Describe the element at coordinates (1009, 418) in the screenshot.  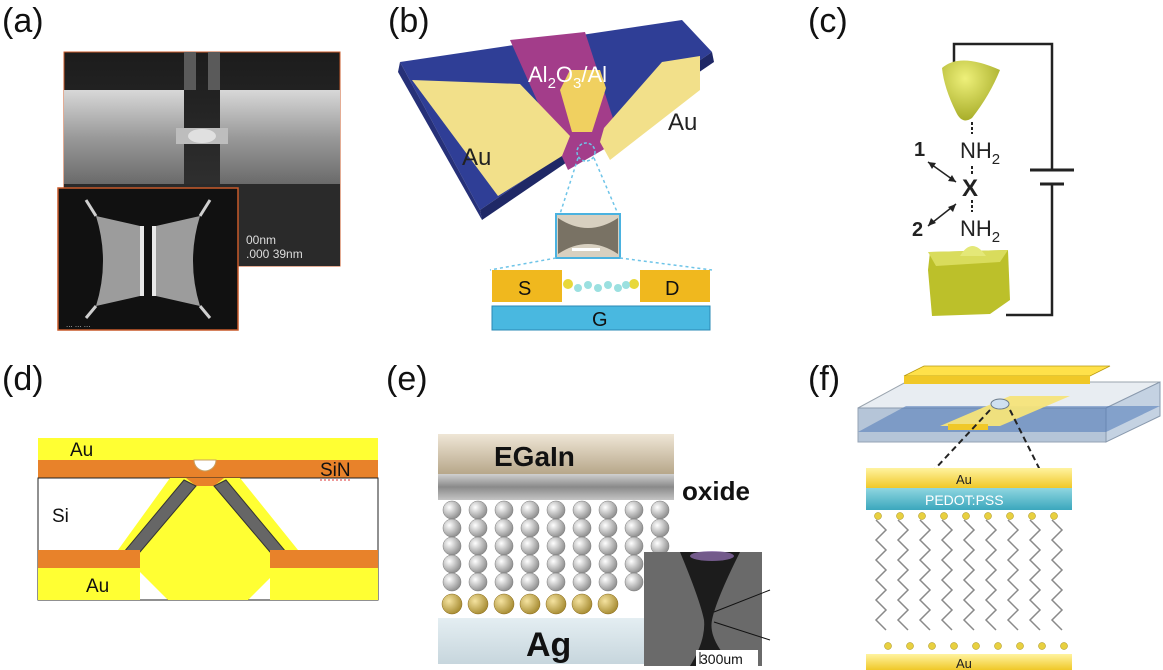
I see `panel-f-device-3d` at that location.